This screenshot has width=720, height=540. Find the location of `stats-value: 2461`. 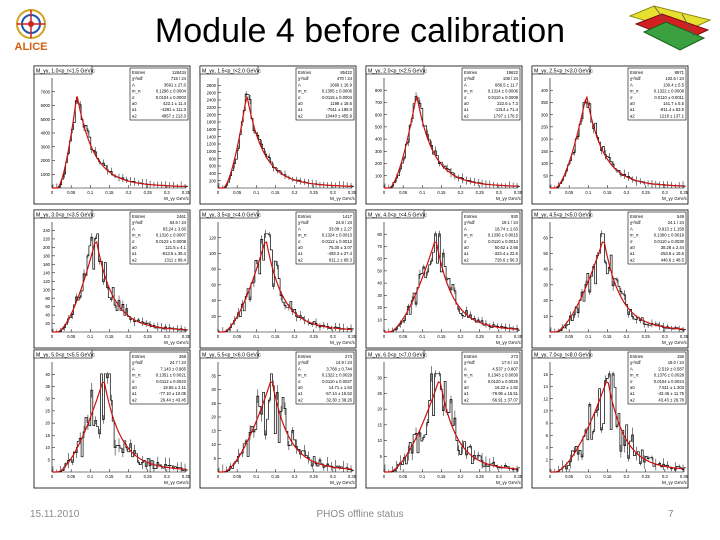

stats-value: 2461 is located at coordinates (182, 216).